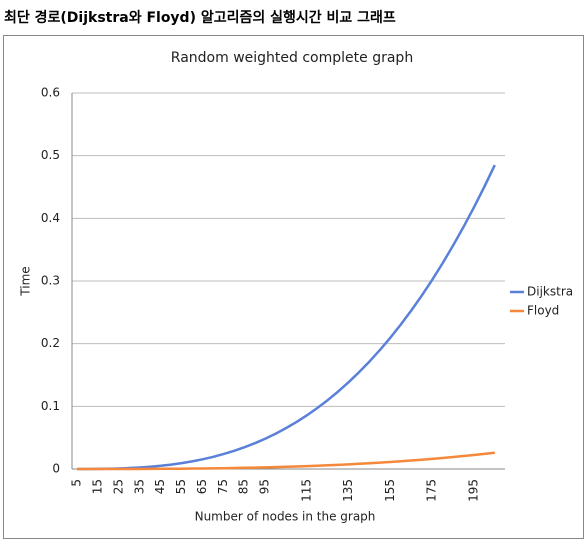 The height and width of the screenshot is (542, 588). Describe the element at coordinates (50, 281) in the screenshot. I see `y-tick-label: 0.3` at that location.